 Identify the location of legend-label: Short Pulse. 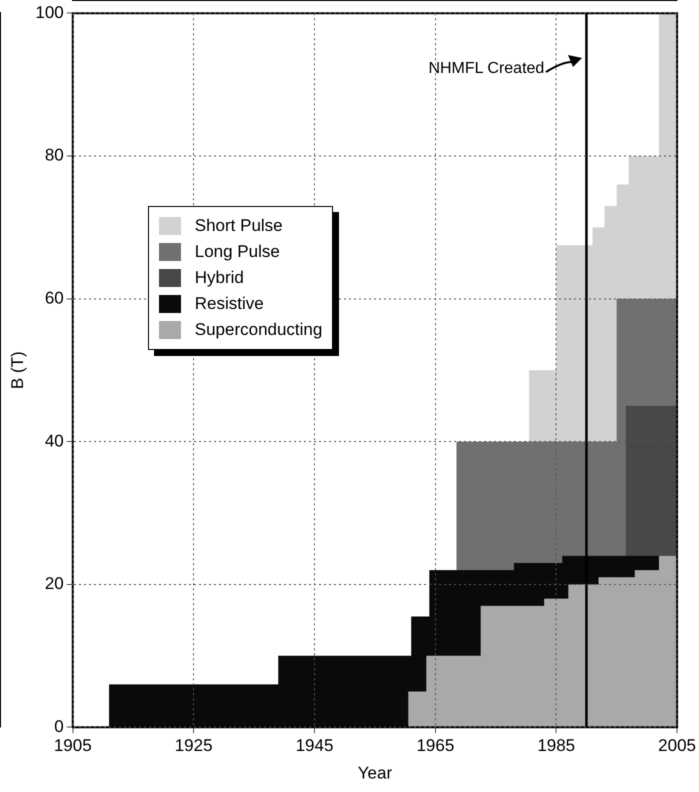
(238, 226).